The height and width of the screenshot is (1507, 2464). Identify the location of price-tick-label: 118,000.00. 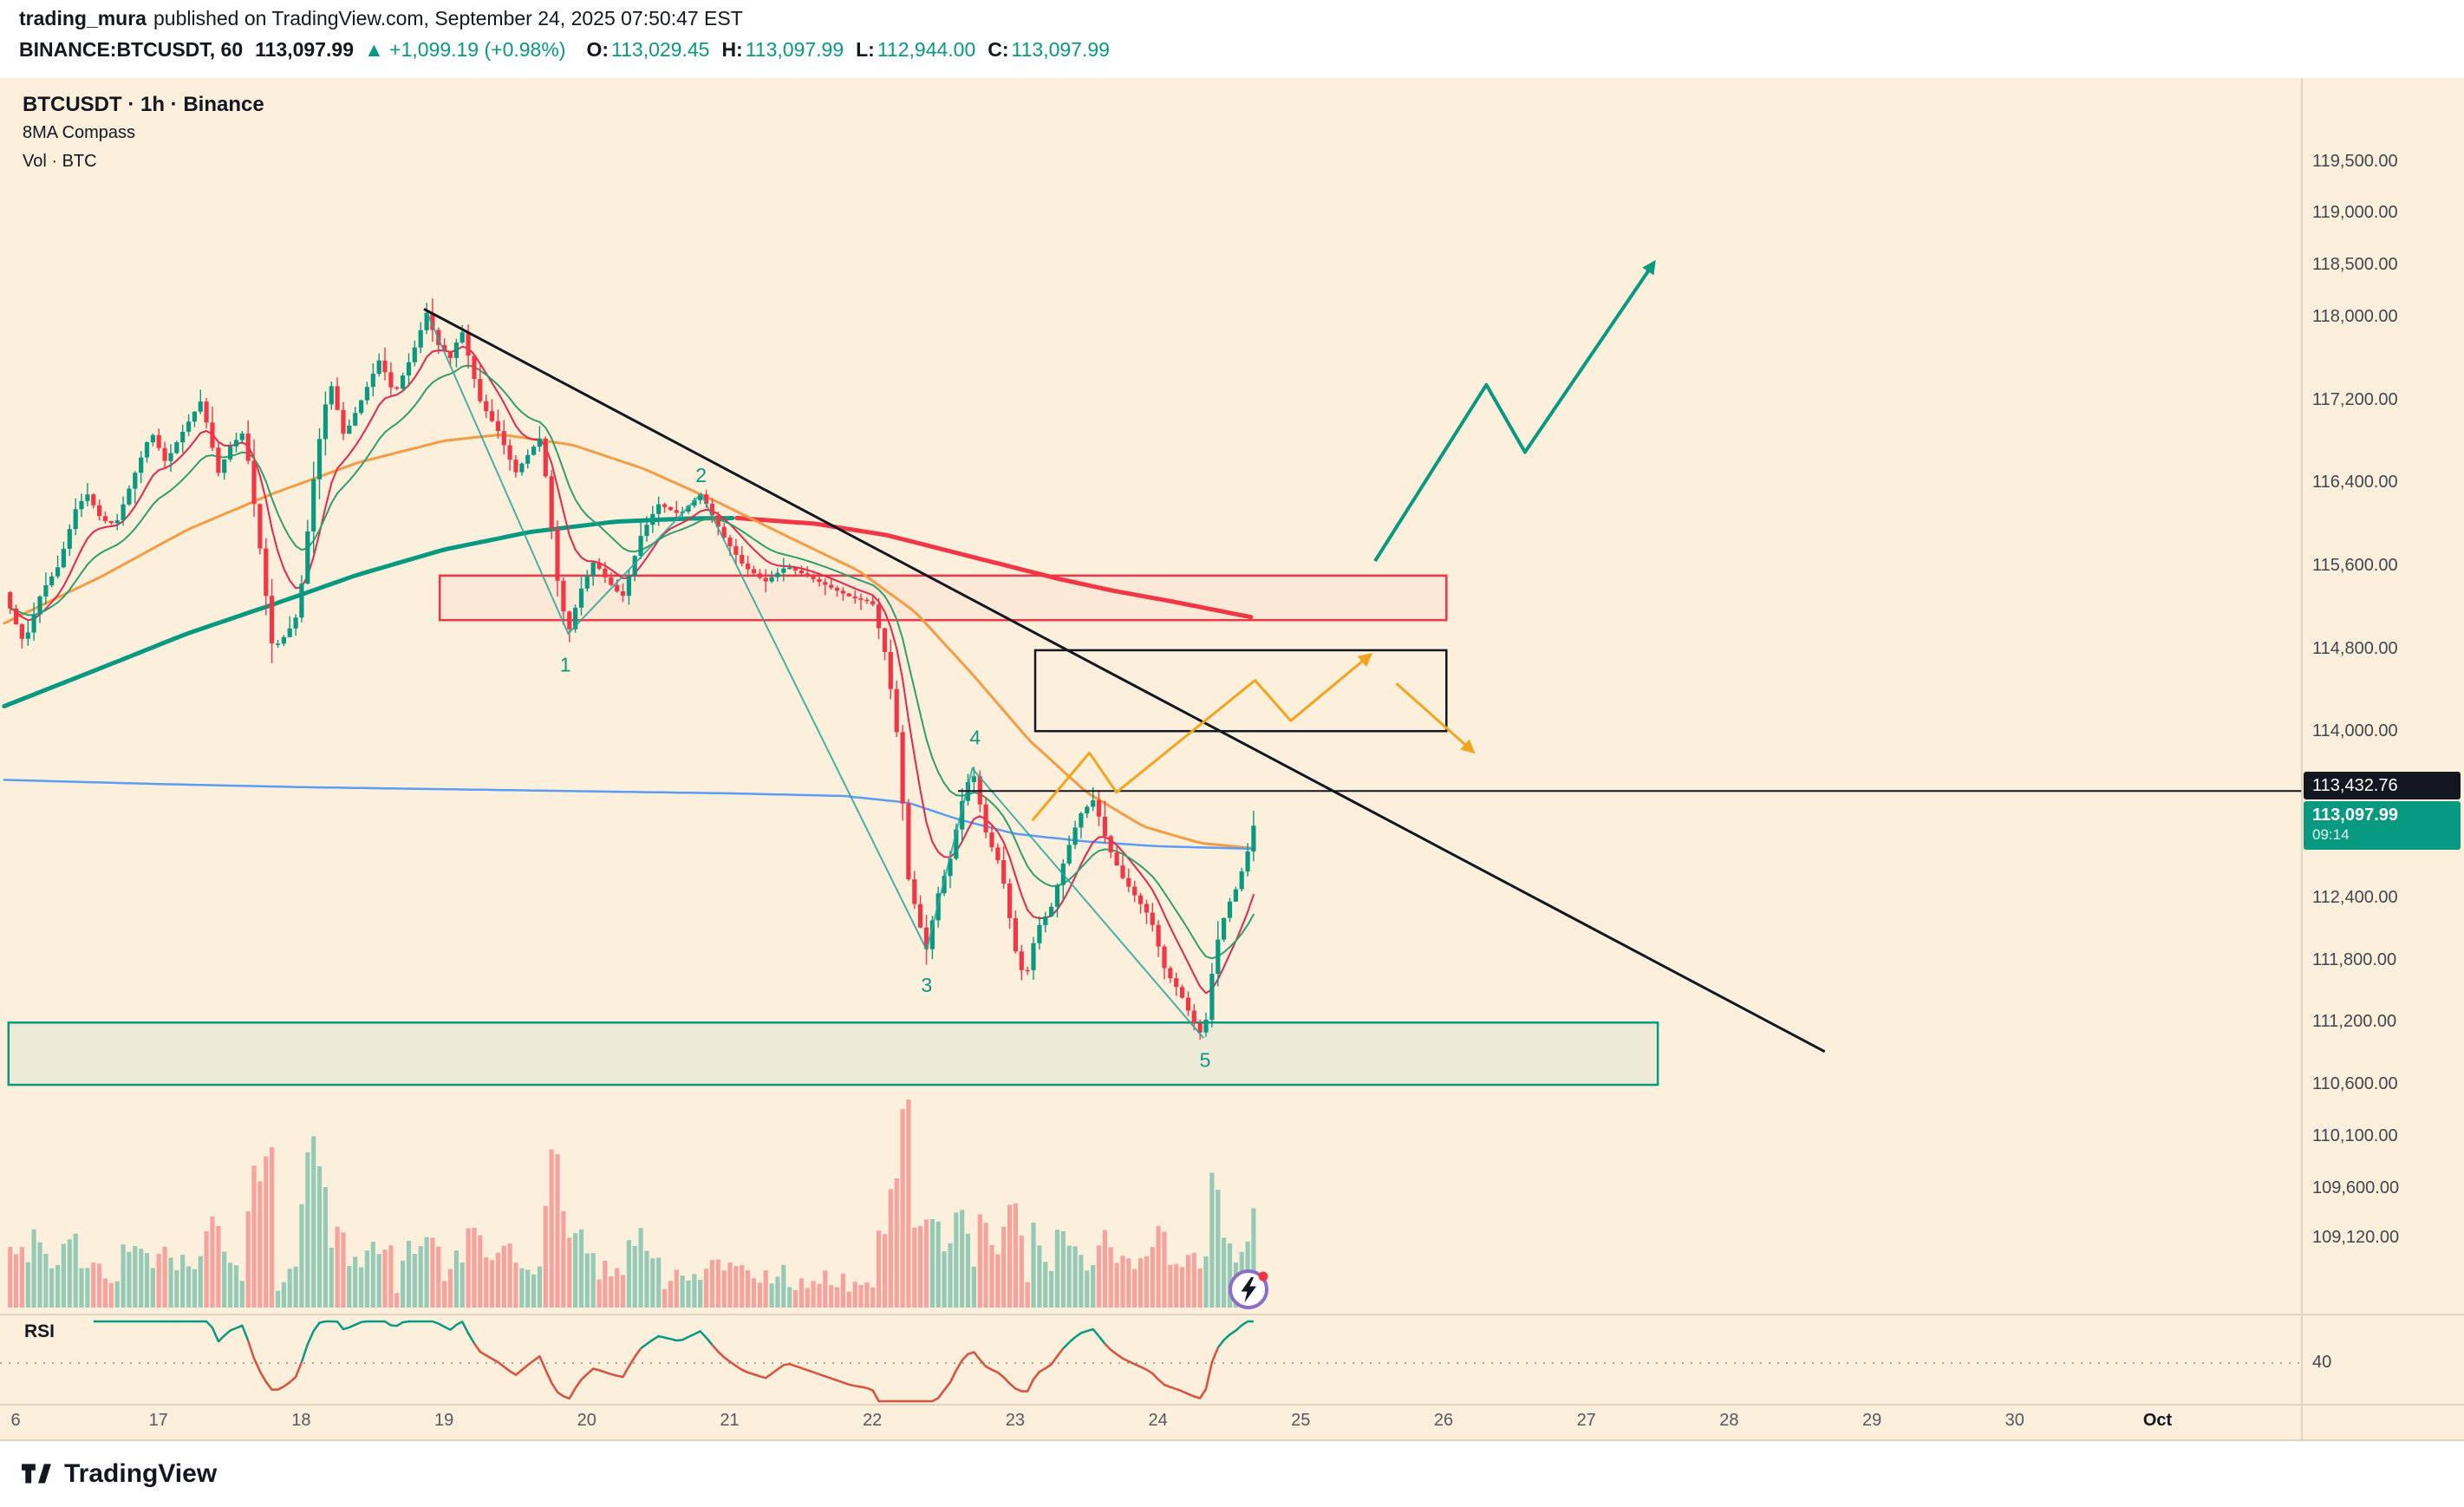
(2355, 316).